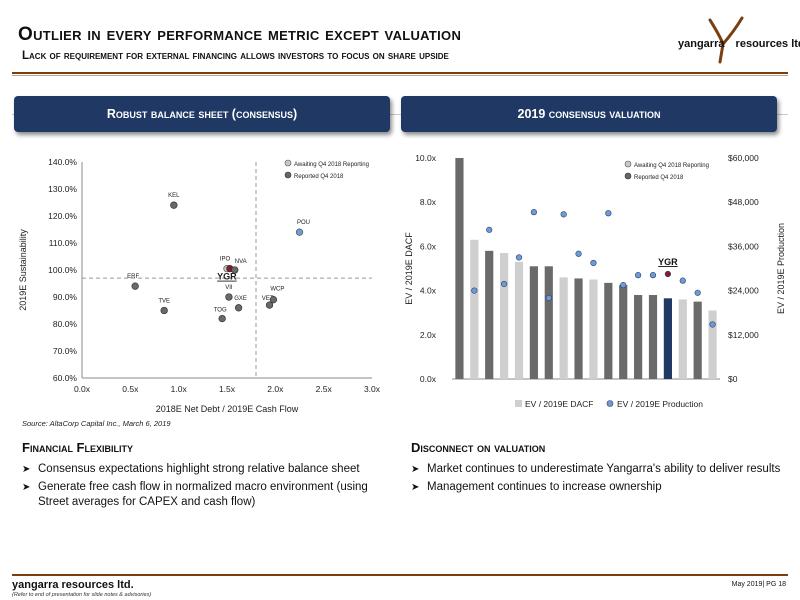 The width and height of the screenshot is (800, 600). Describe the element at coordinates (478, 447) in the screenshot. I see `disconnect-valuation-title: Disconnect on valuation` at that location.